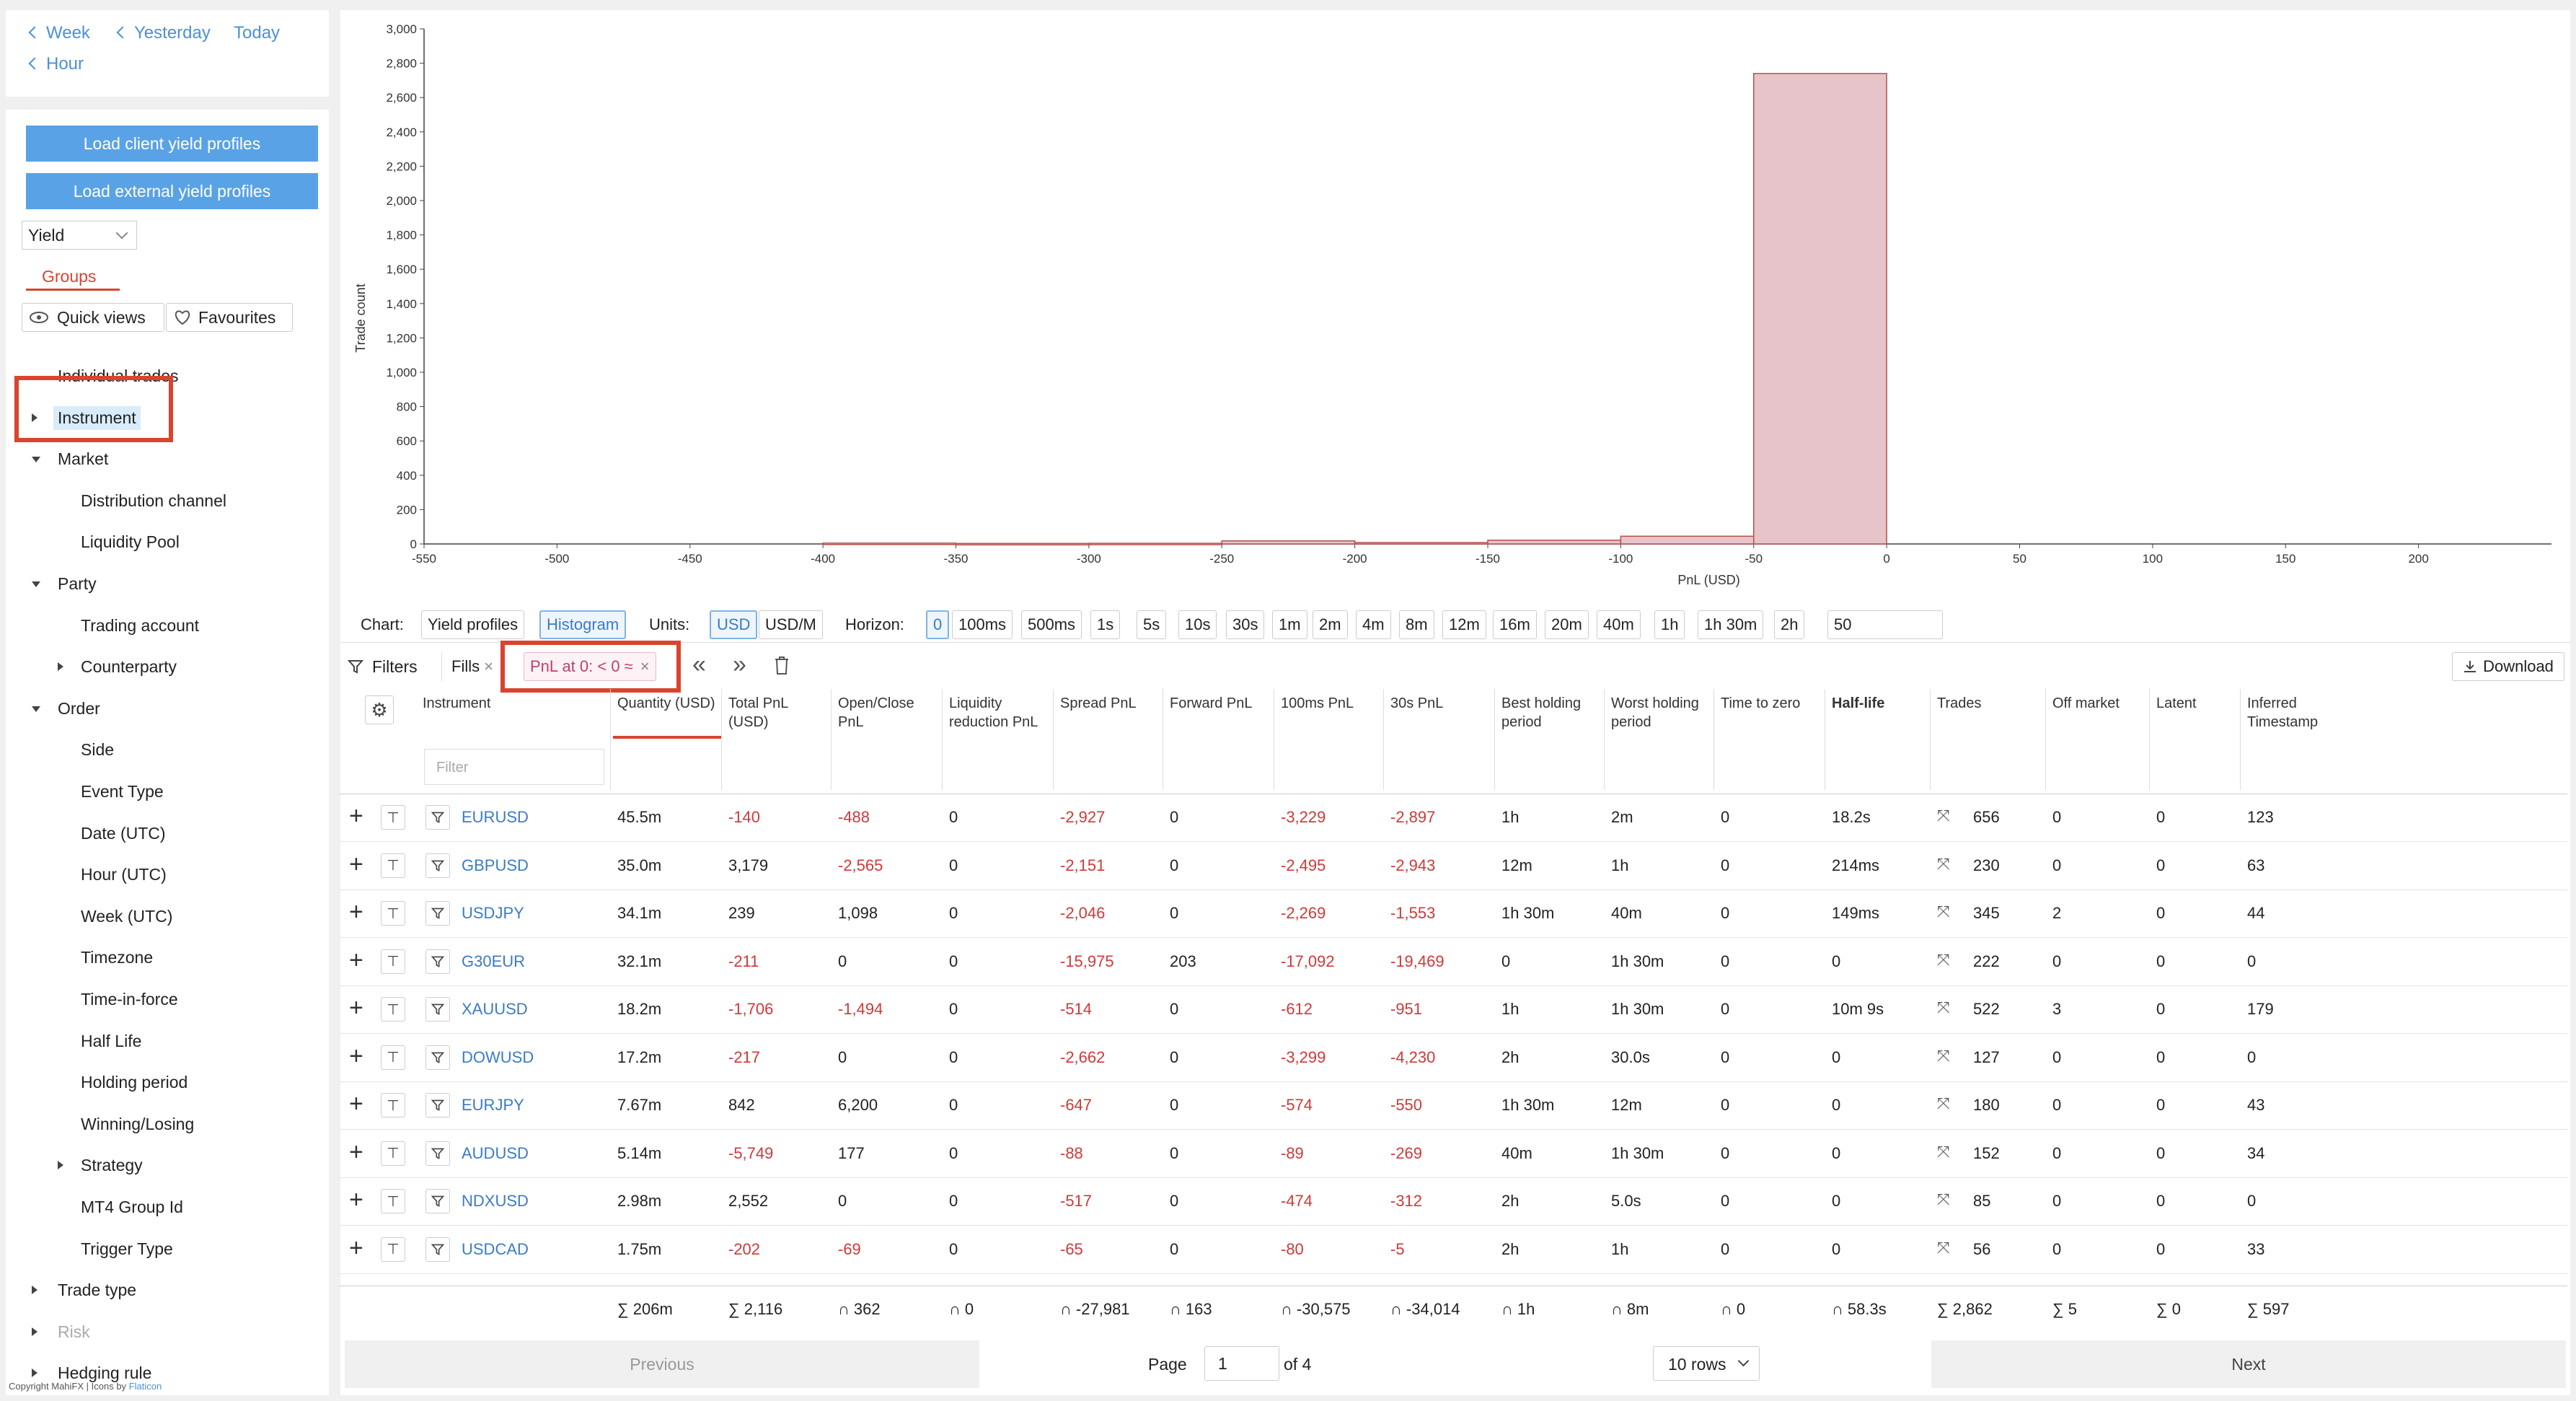 The image size is (2576, 1401). What do you see at coordinates (79, 708) in the screenshot?
I see `tree-item-order: Order` at bounding box center [79, 708].